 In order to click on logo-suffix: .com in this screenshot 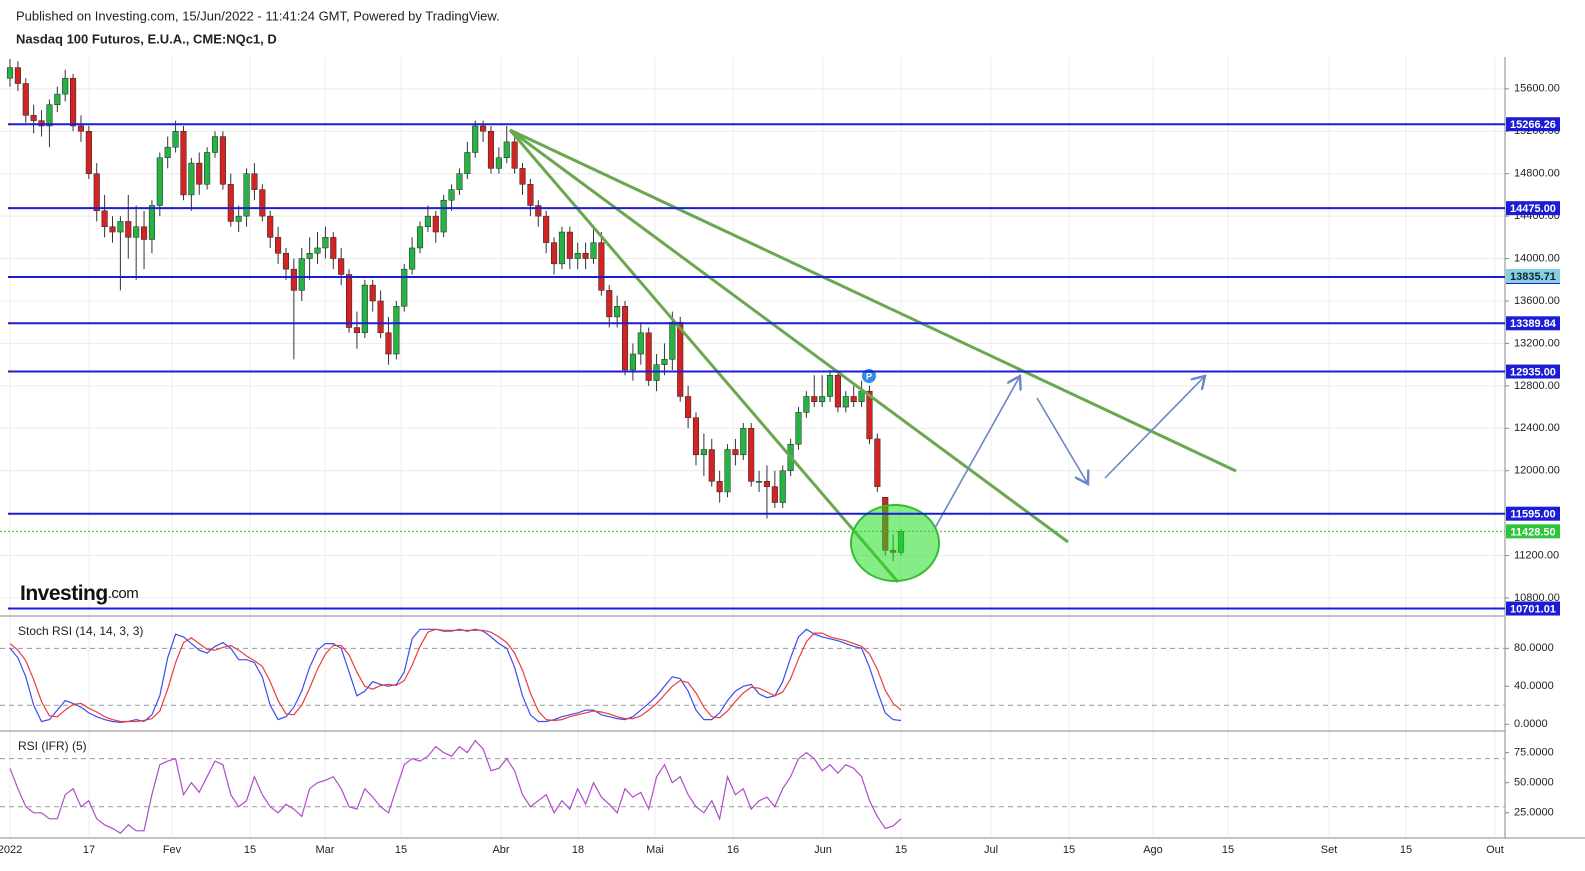, I will do `click(123, 593)`.